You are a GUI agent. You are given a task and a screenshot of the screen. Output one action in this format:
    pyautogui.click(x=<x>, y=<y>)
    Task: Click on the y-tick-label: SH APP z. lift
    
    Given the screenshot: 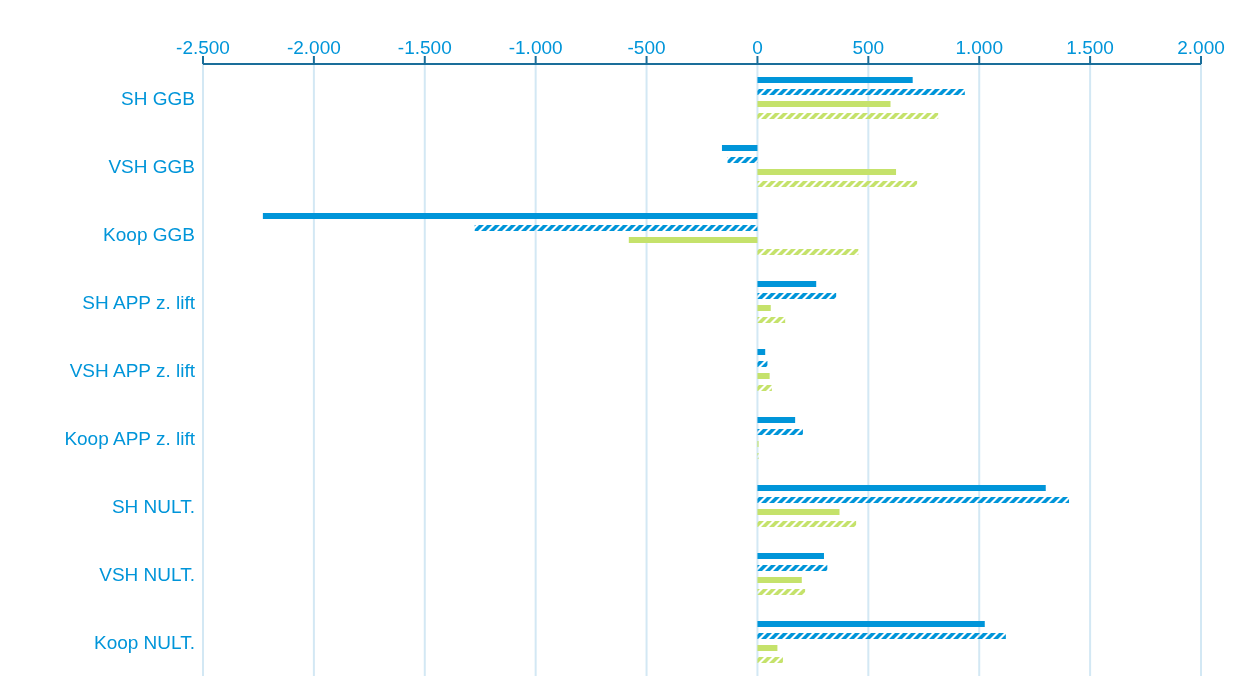 What is the action you would take?
    pyautogui.click(x=139, y=302)
    